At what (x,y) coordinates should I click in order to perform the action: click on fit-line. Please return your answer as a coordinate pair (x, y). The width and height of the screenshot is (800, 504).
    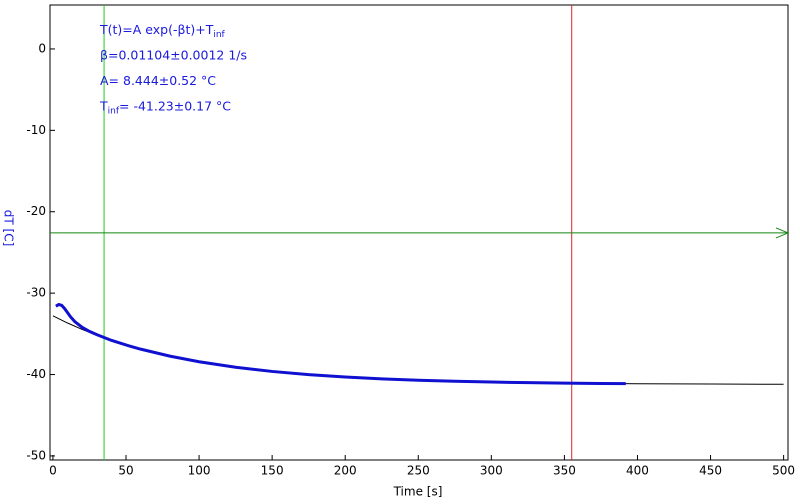
    Looking at the image, I should click on (418, 350).